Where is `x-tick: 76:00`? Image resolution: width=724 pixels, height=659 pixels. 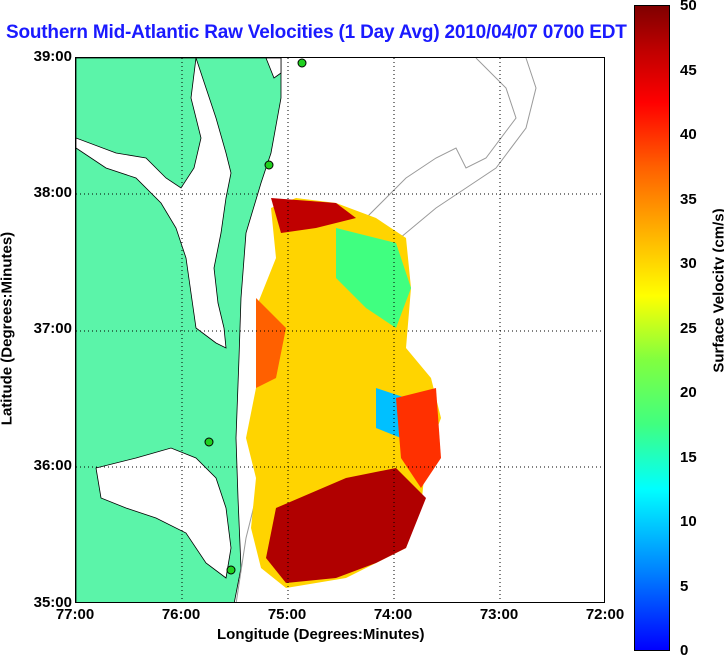 x-tick: 76:00 is located at coordinates (181, 614).